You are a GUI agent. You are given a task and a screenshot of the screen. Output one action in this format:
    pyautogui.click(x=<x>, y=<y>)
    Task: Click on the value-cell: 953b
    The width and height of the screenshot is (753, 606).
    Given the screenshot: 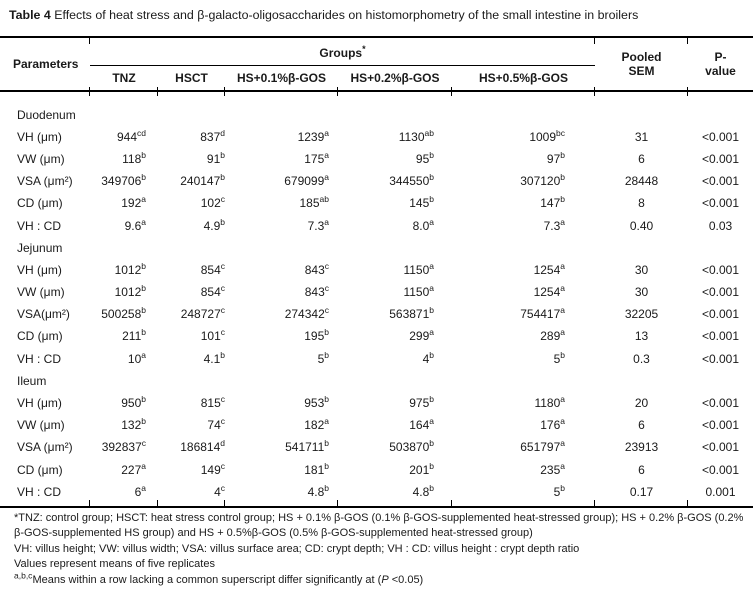 What is the action you would take?
    pyautogui.click(x=316, y=402)
    